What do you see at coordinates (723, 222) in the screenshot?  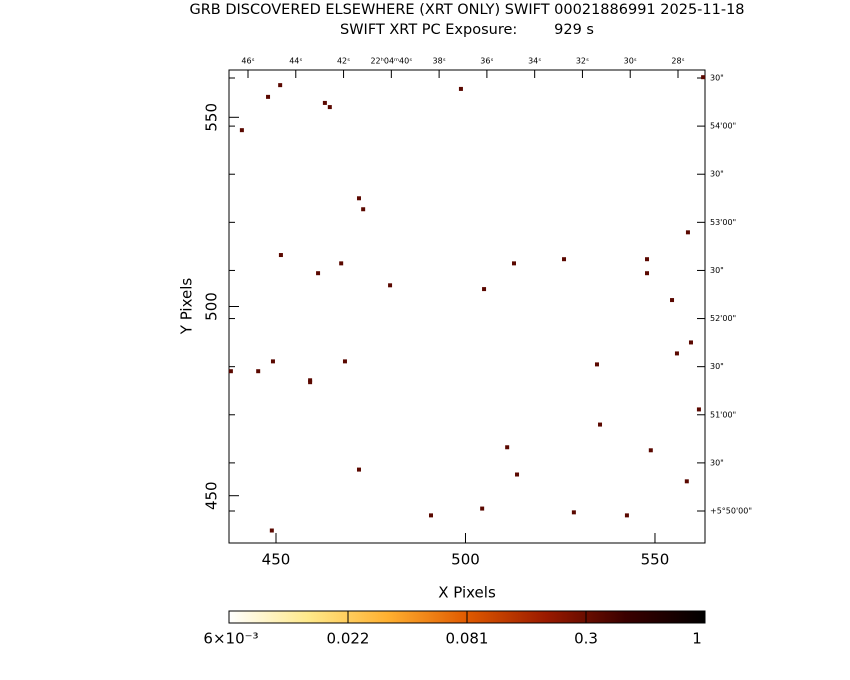 I see `right-axis-label: 53'00"` at bounding box center [723, 222].